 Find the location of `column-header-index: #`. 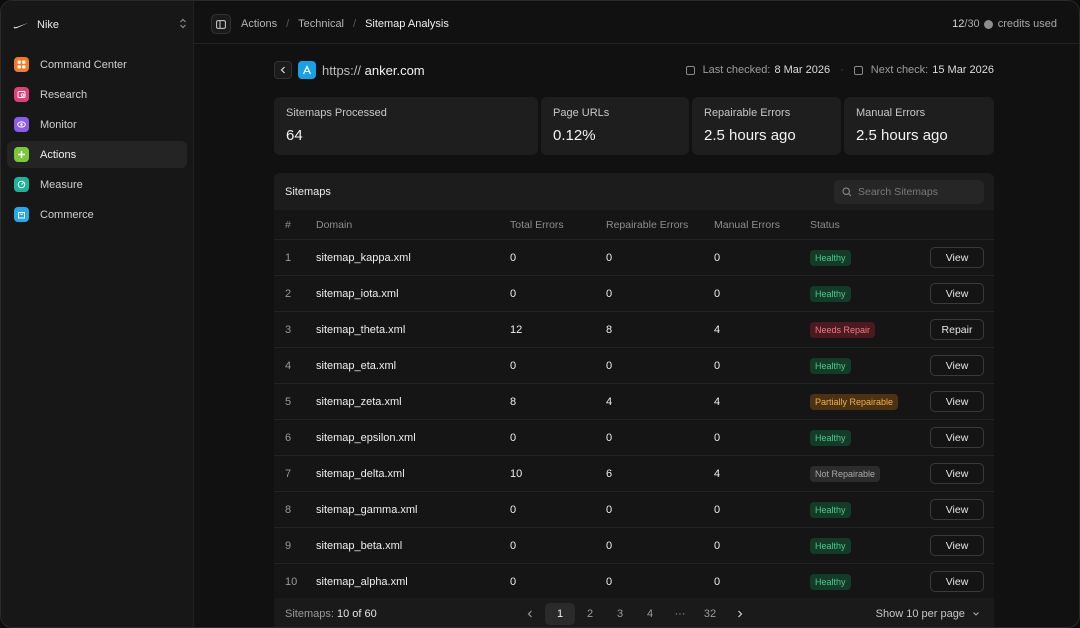

column-header-index: # is located at coordinates (288, 224).